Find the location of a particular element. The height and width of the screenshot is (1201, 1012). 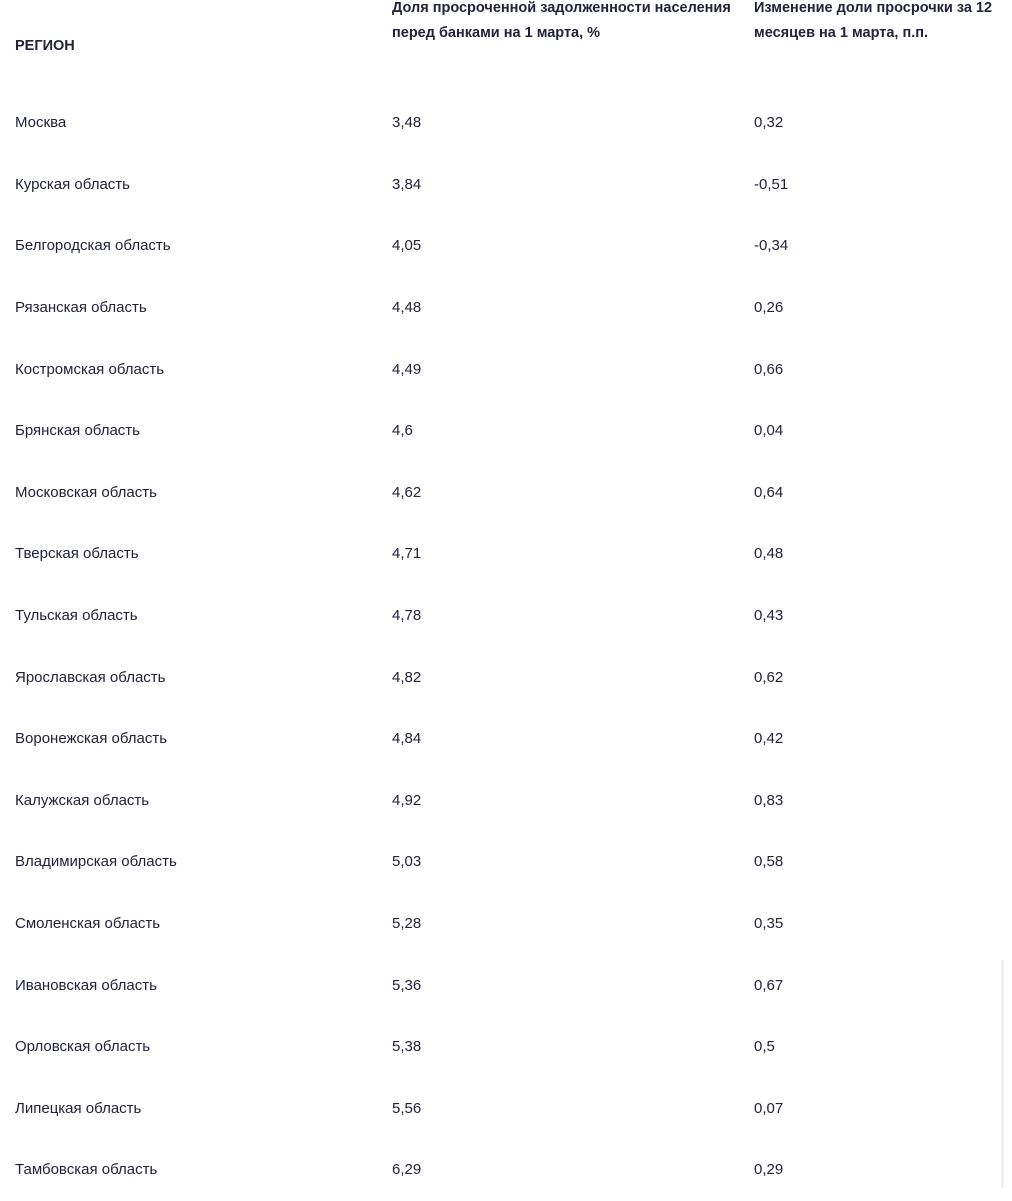

cell-share-change: 0,67 is located at coordinates (769, 985).